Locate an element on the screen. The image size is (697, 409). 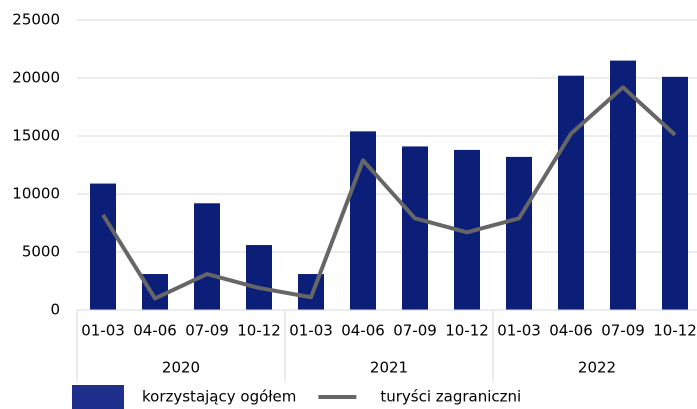
y-tick-label: 5000 is located at coordinates (41, 252).